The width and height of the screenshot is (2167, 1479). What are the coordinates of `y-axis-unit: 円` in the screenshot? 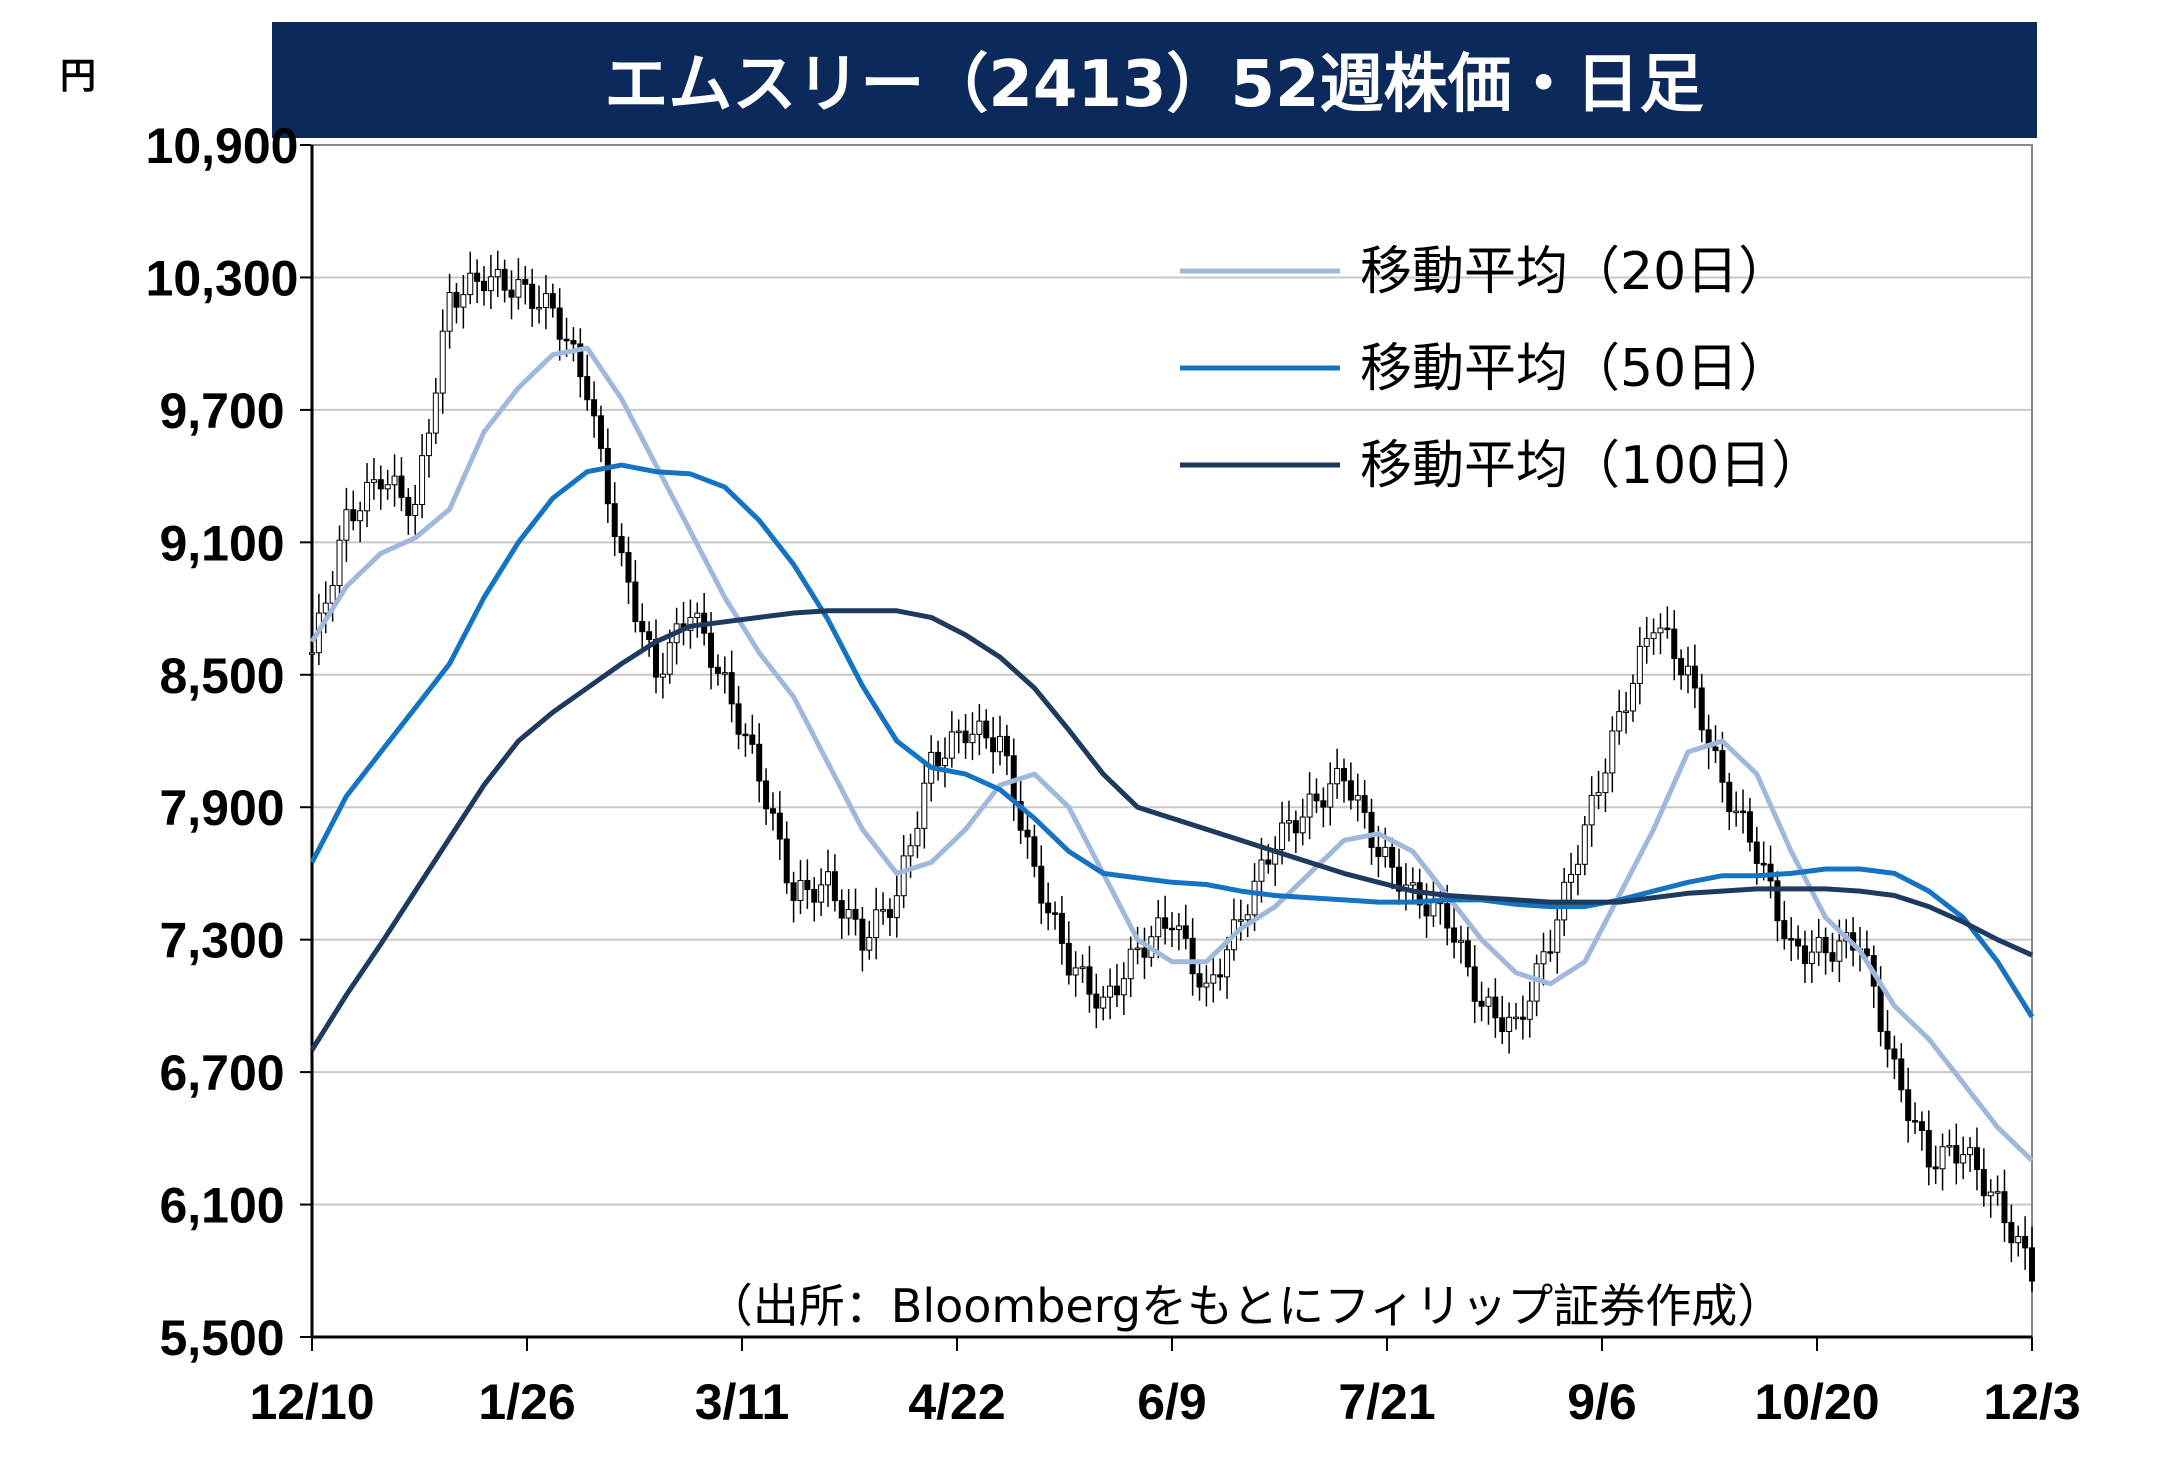 It's located at (78, 76).